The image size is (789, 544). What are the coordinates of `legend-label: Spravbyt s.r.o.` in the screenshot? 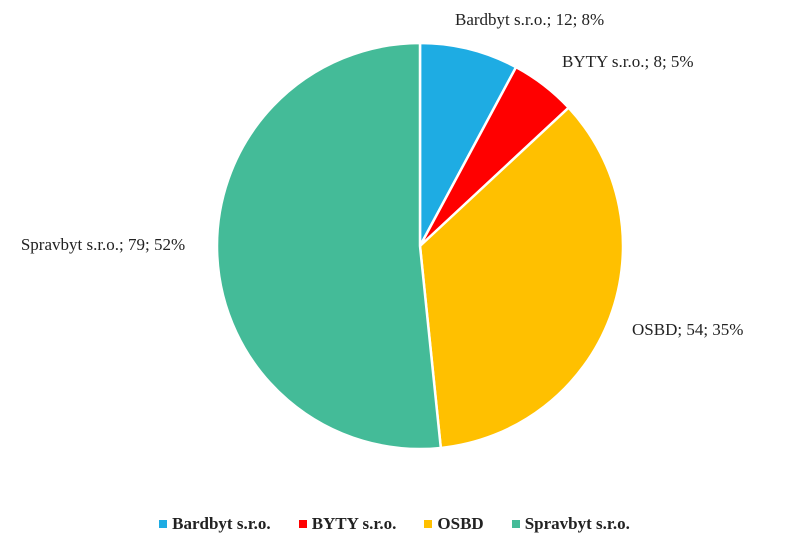 It's located at (577, 523).